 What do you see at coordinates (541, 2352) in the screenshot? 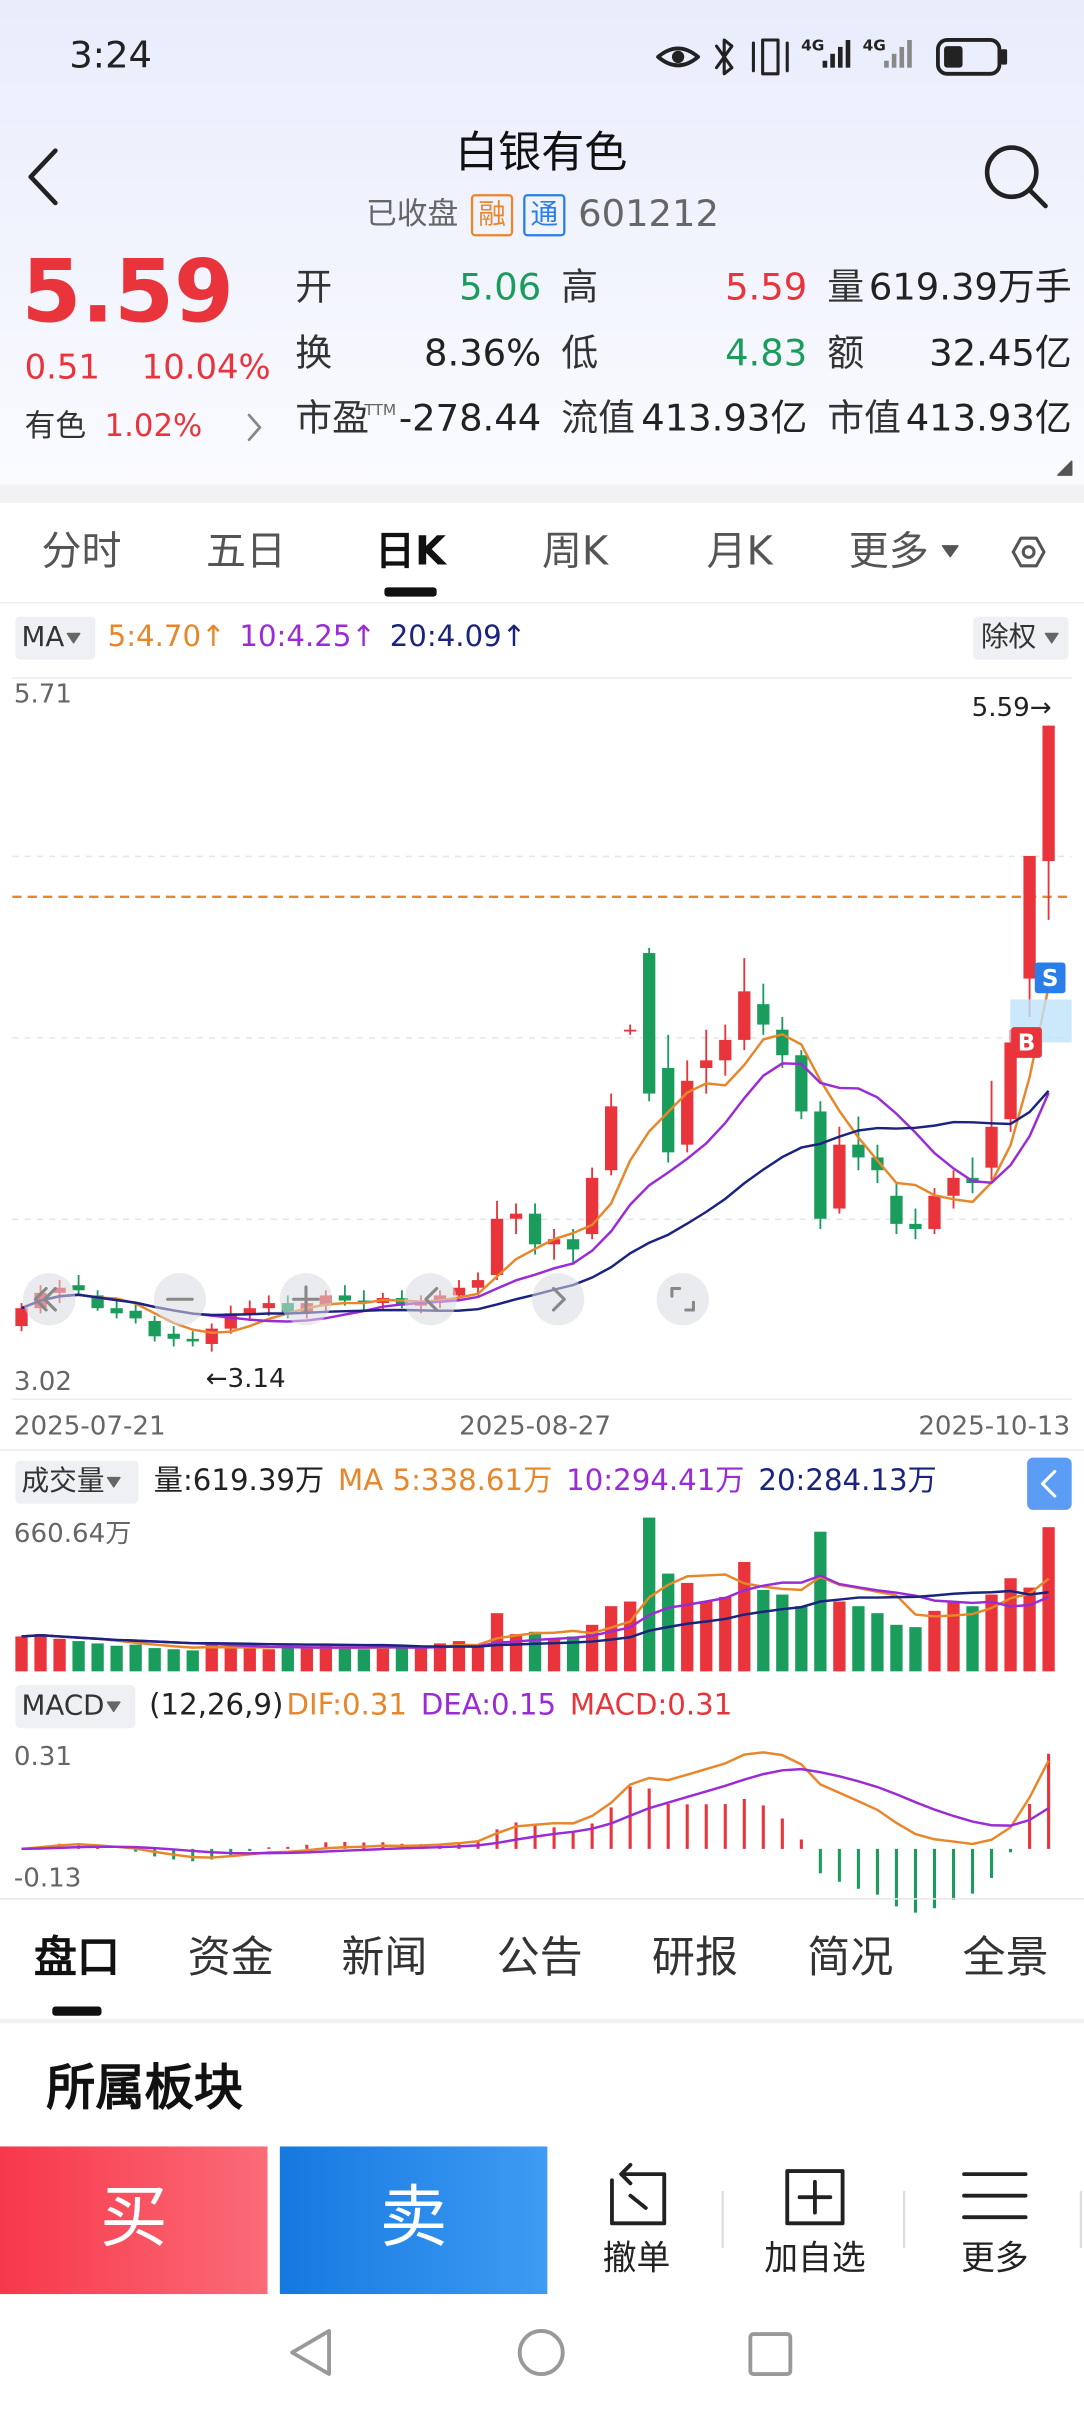
I see `nav-home` at bounding box center [541, 2352].